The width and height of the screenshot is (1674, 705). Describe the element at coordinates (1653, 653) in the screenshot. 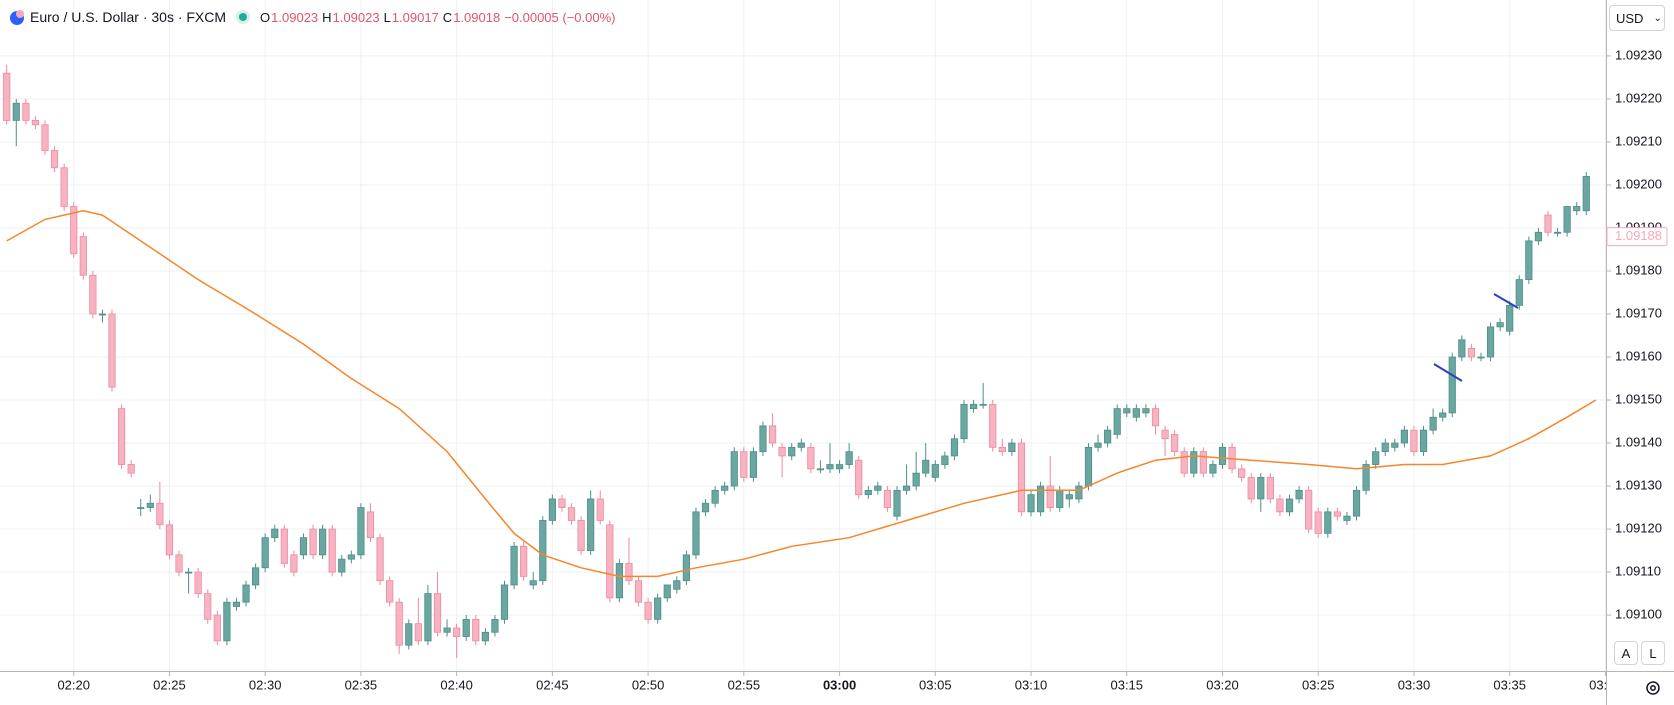

I see `log-scale-button: L` at that location.